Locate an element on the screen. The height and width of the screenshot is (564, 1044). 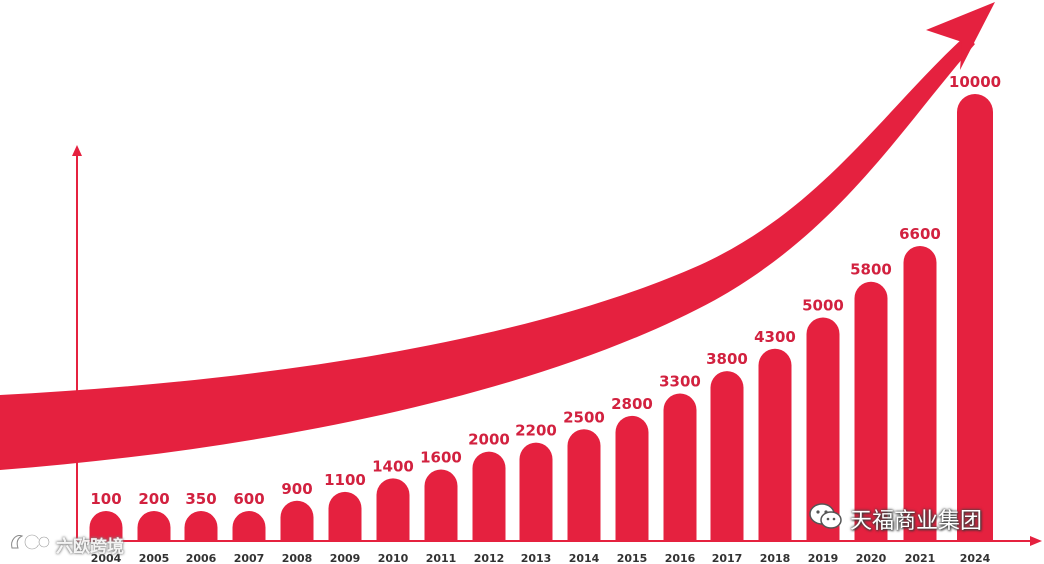
year-label-2006: 2006 is located at coordinates (201, 558).